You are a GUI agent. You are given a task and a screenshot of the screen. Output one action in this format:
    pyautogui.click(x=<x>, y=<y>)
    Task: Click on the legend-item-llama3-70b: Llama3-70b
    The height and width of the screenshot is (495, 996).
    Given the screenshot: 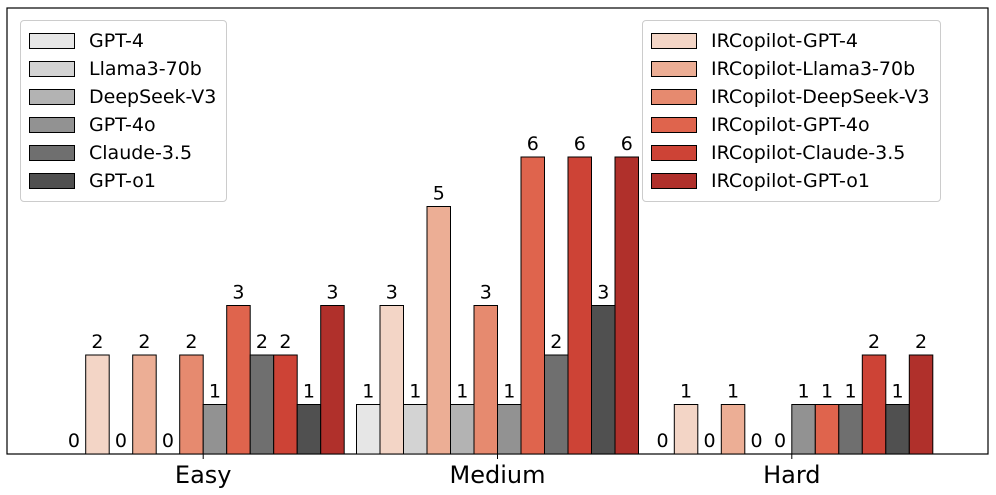 What is the action you would take?
    pyautogui.click(x=122, y=69)
    